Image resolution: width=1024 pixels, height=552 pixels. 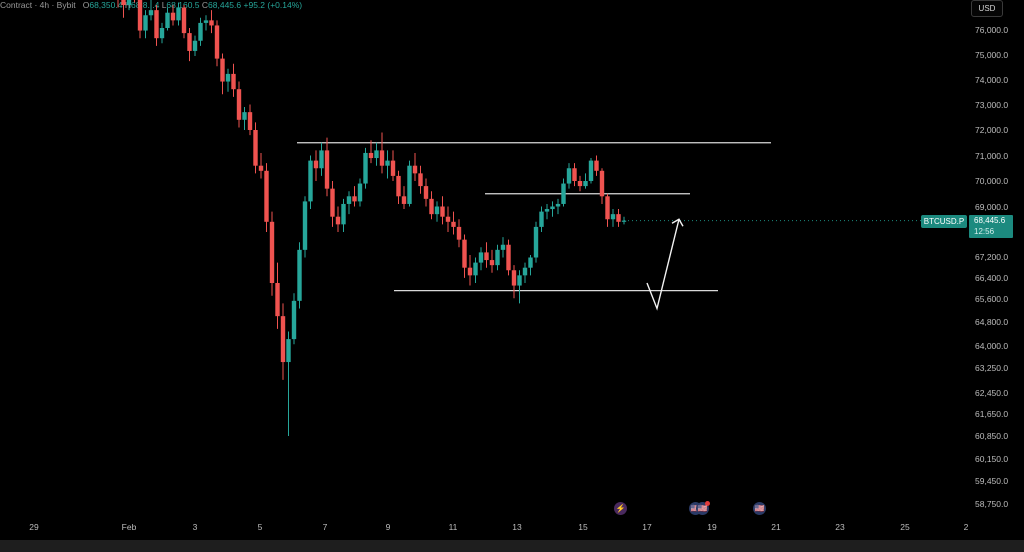 What do you see at coordinates (991, 481) in the screenshot?
I see `price-tick-label: 59,450.0` at bounding box center [991, 481].